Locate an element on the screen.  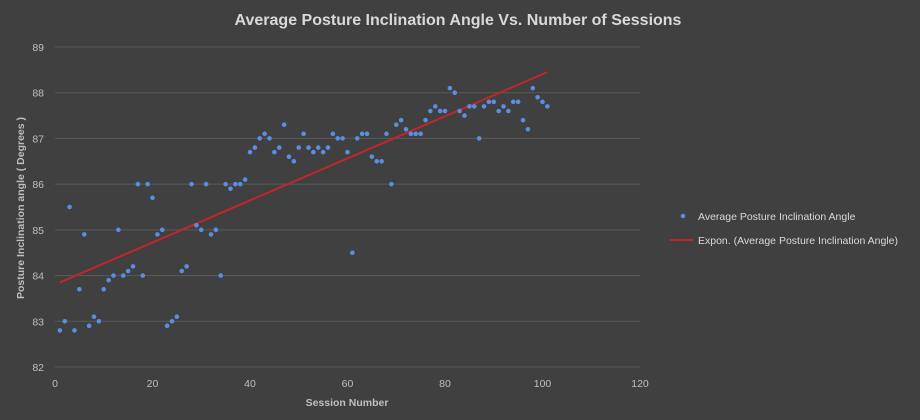
y-tick-label: 83 is located at coordinates (38, 322).